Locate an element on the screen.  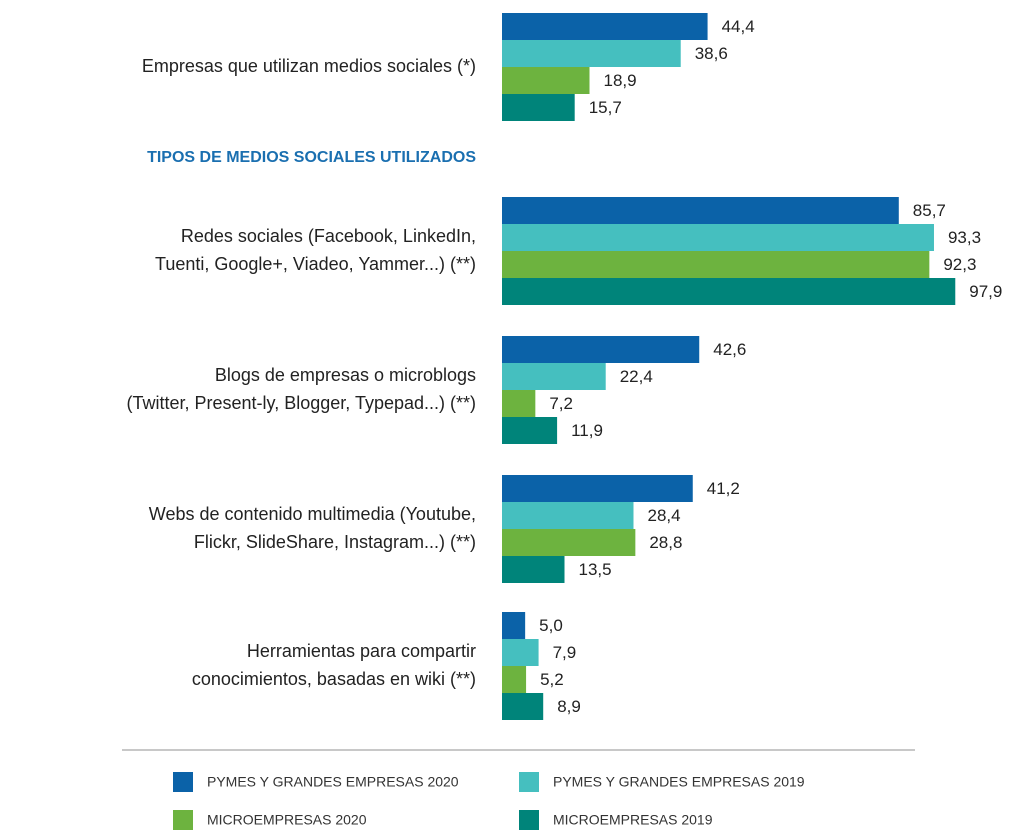
value-label: 97,9 is located at coordinates (985, 291).